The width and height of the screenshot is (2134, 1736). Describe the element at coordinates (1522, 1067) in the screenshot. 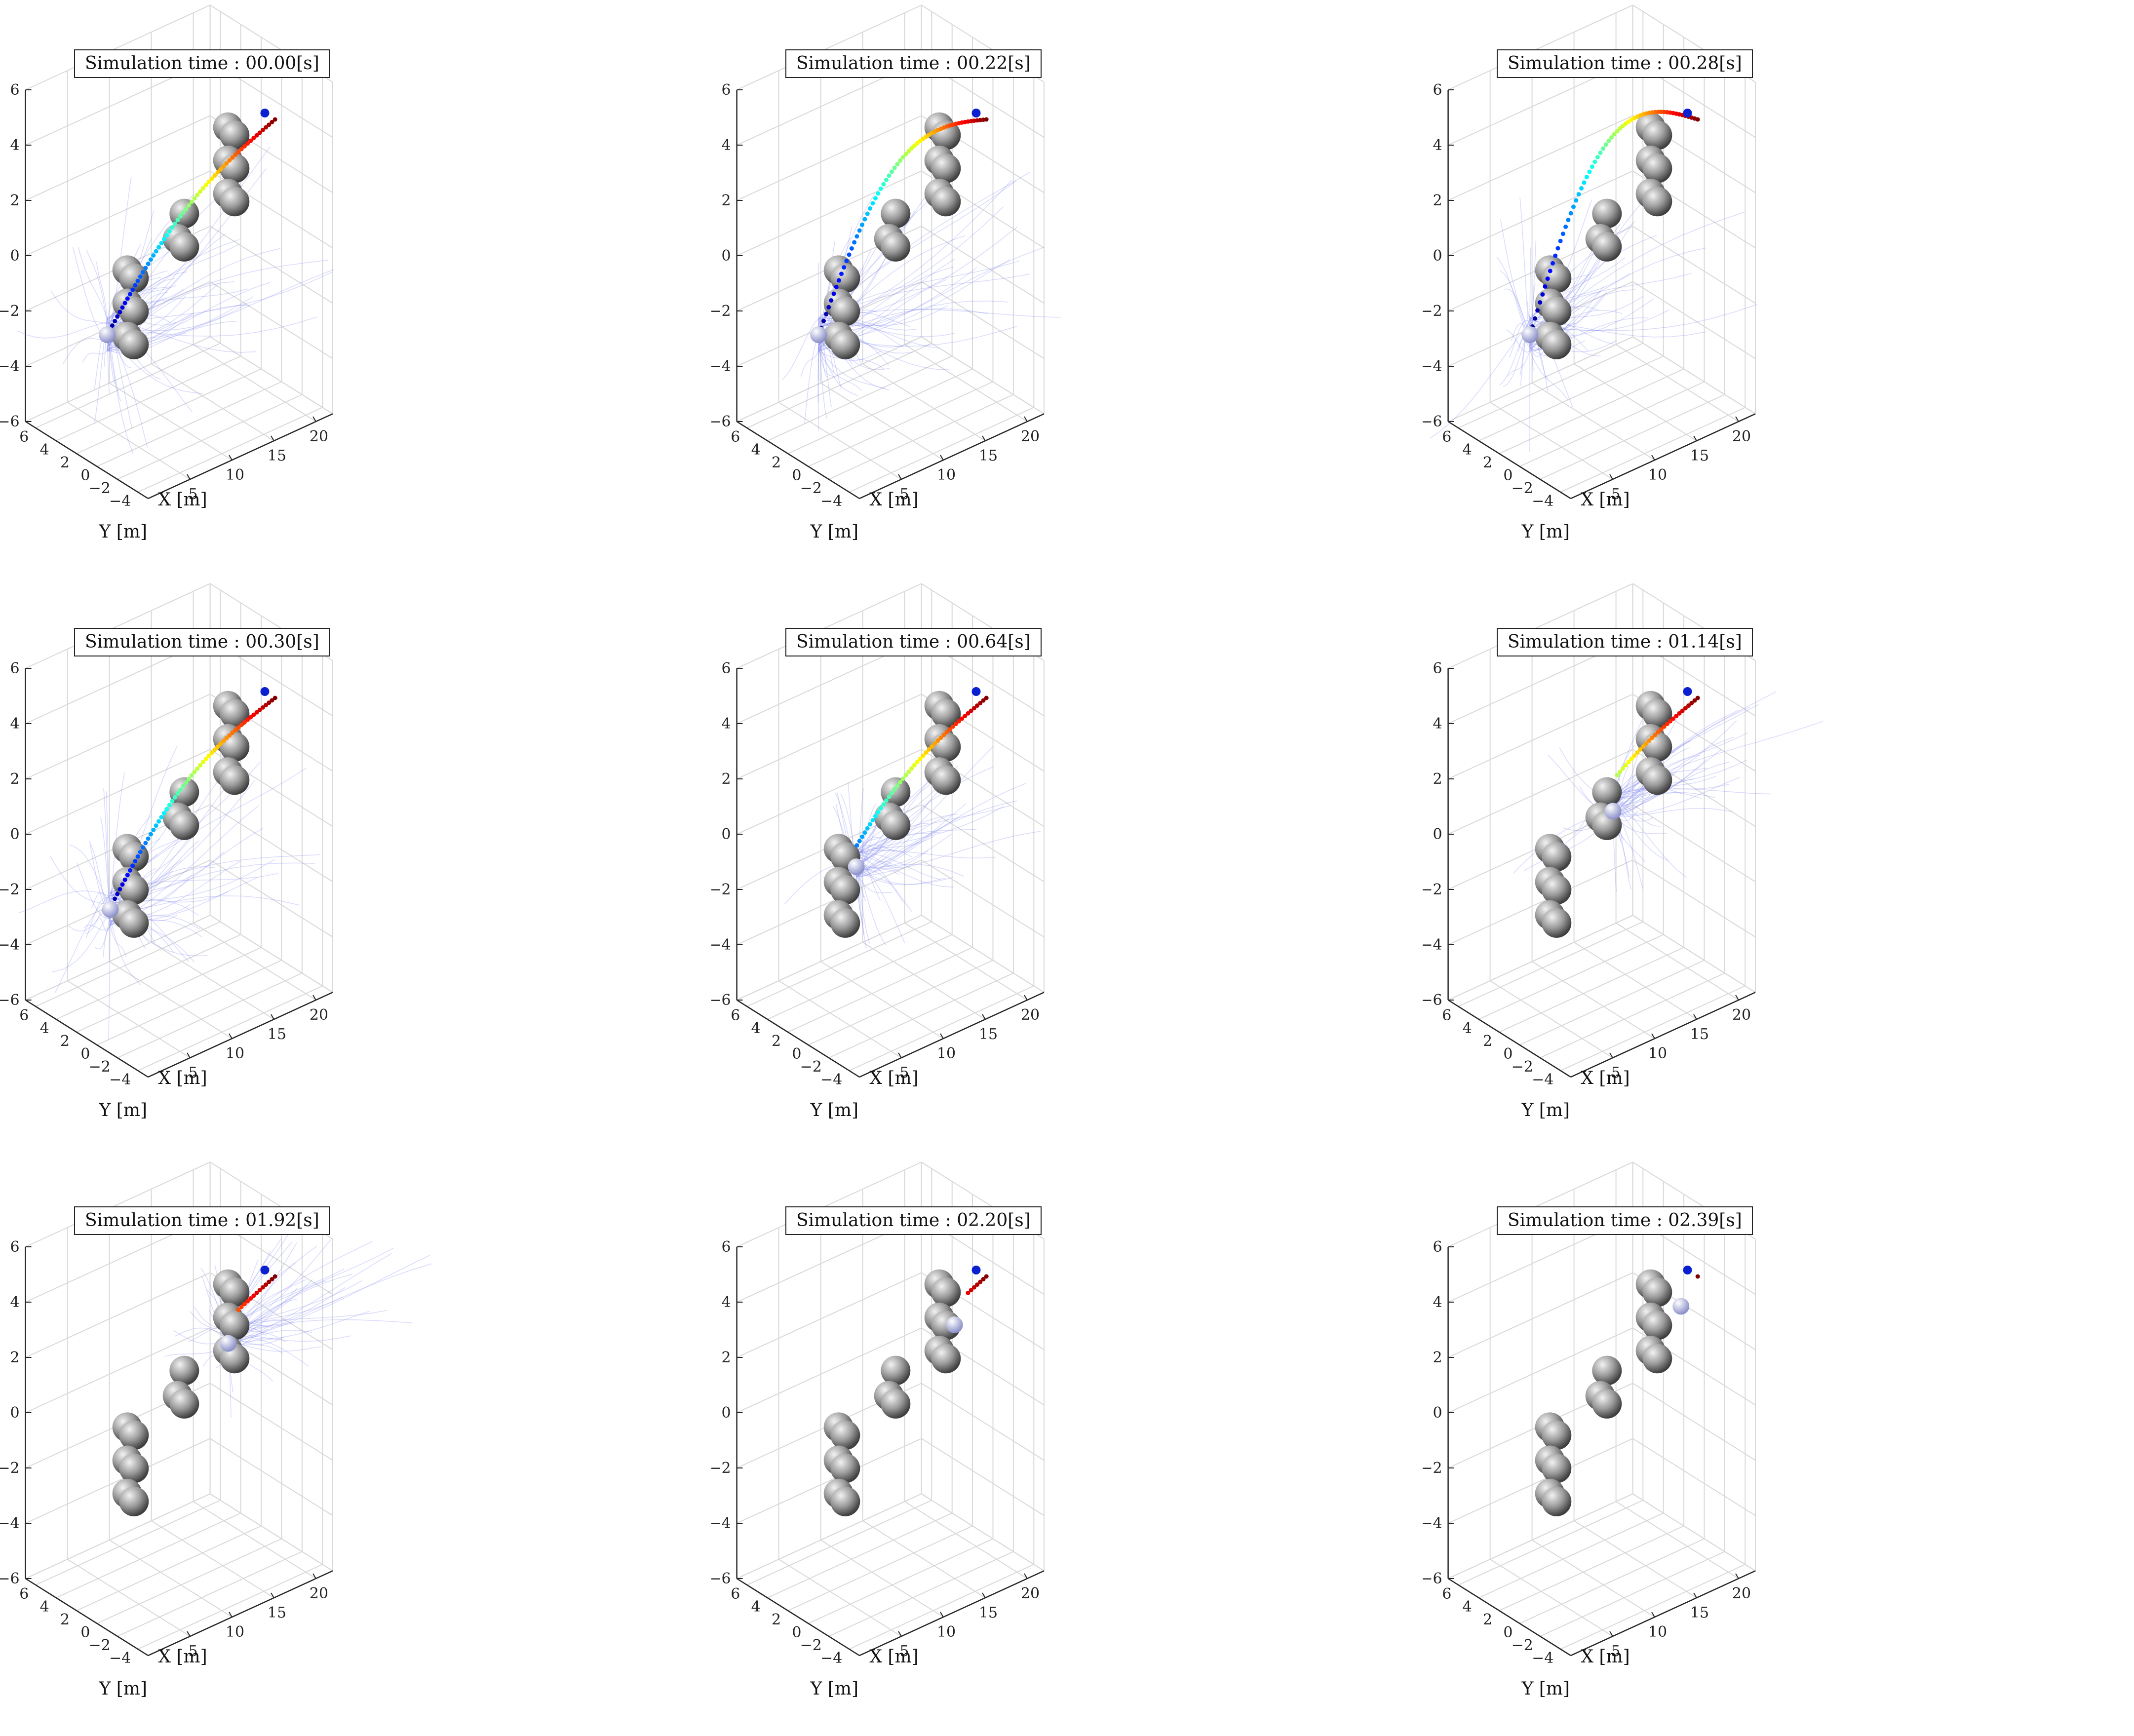

I see `y-tick-label: −2` at that location.